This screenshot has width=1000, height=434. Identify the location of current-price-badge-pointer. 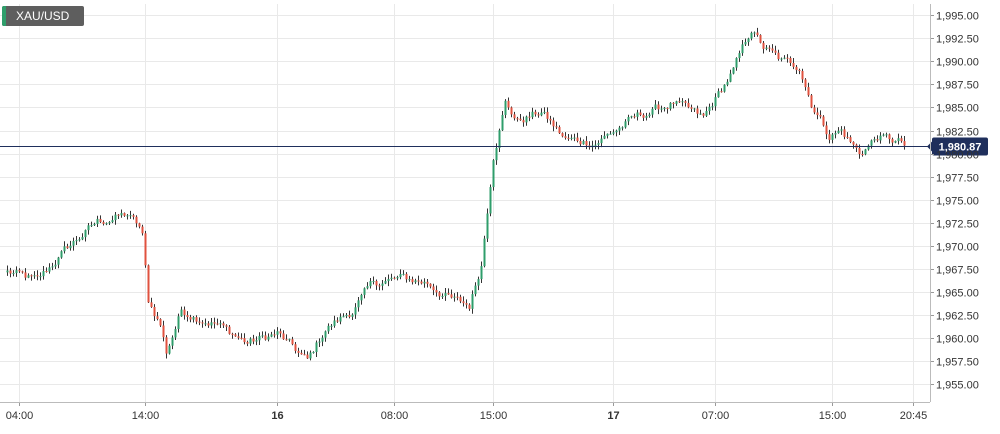
(929, 146).